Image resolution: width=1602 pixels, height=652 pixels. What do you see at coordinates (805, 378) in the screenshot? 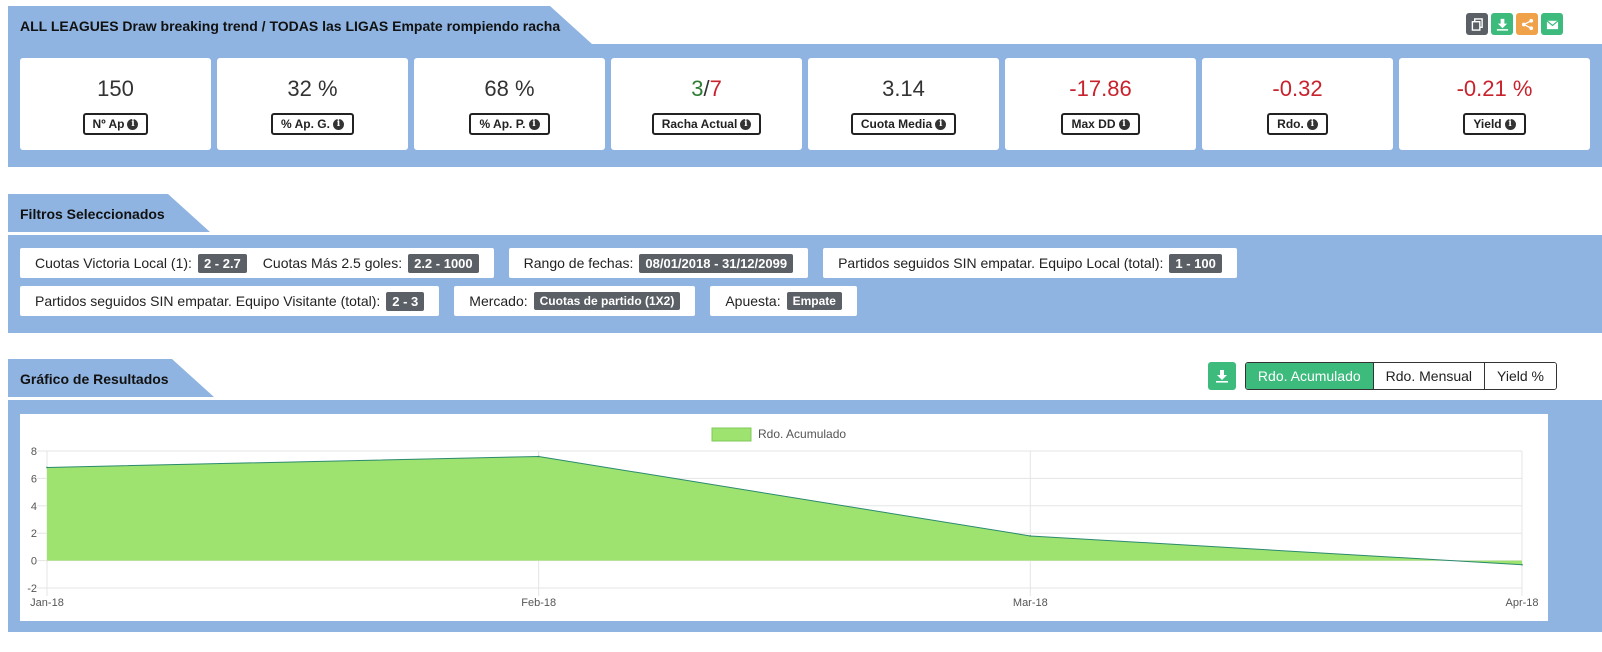
I see `results-header-row: Gráfico de Resultados` at bounding box center [805, 378].